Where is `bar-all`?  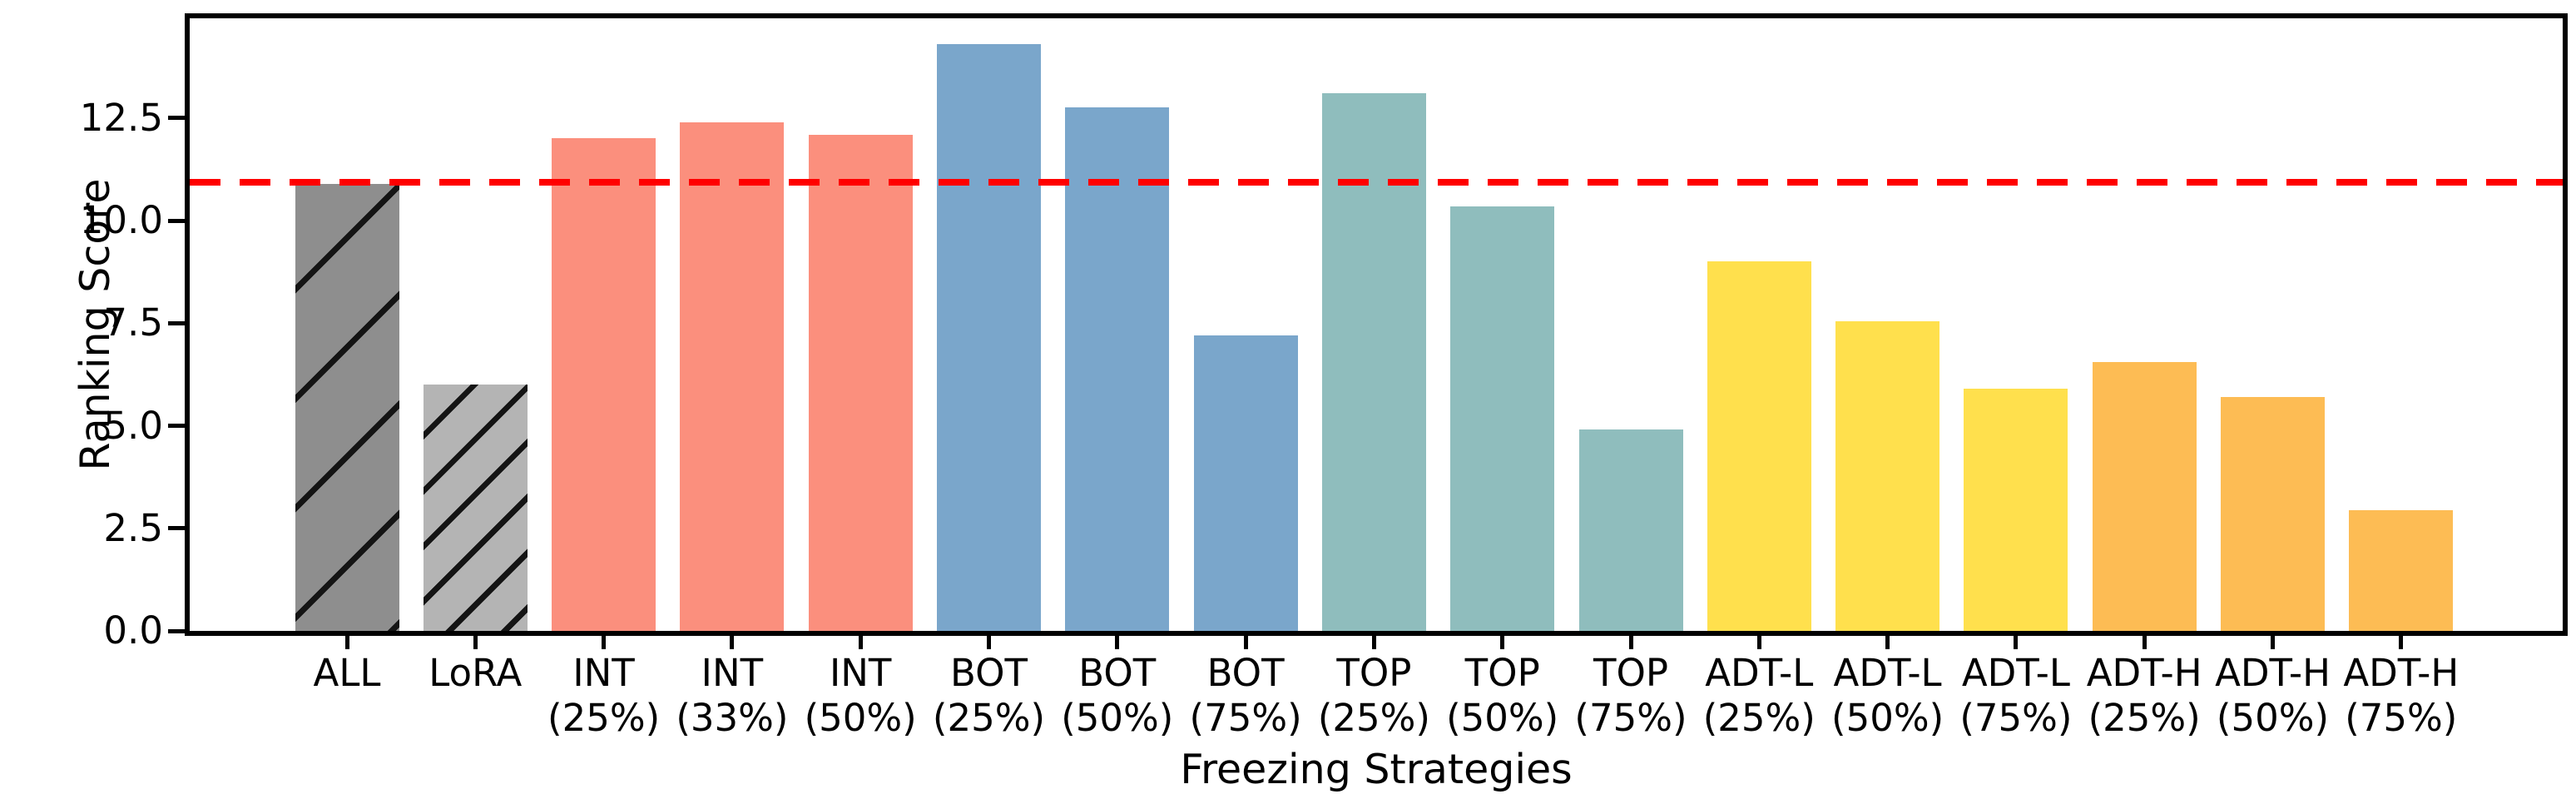
bar-all is located at coordinates (347, 407).